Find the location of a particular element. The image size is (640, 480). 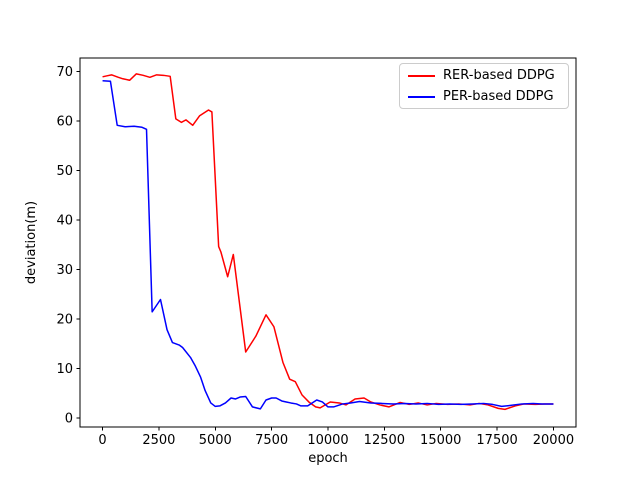

x-tick-label: 12500 is located at coordinates (384, 440).